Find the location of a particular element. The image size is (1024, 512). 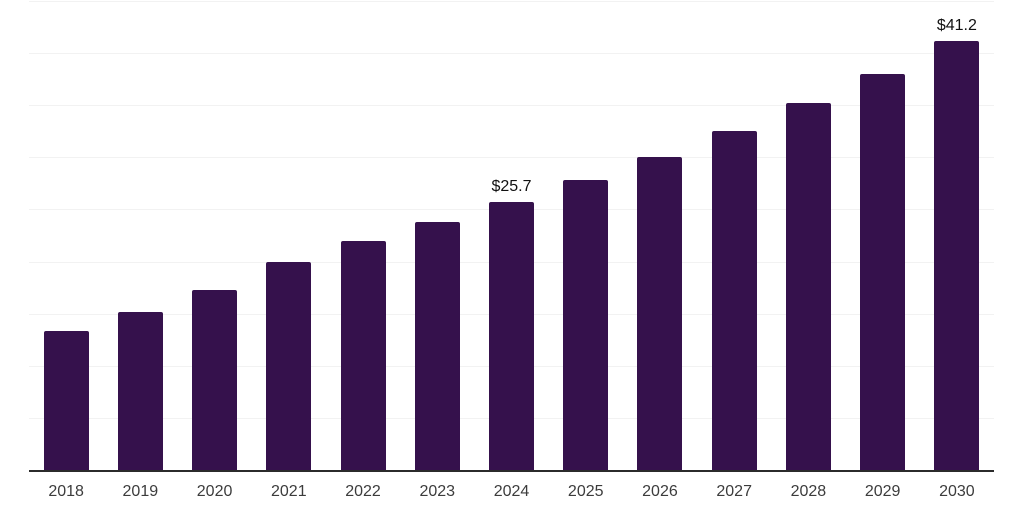

x-tick-label-2024: 2024 is located at coordinates (511, 491).